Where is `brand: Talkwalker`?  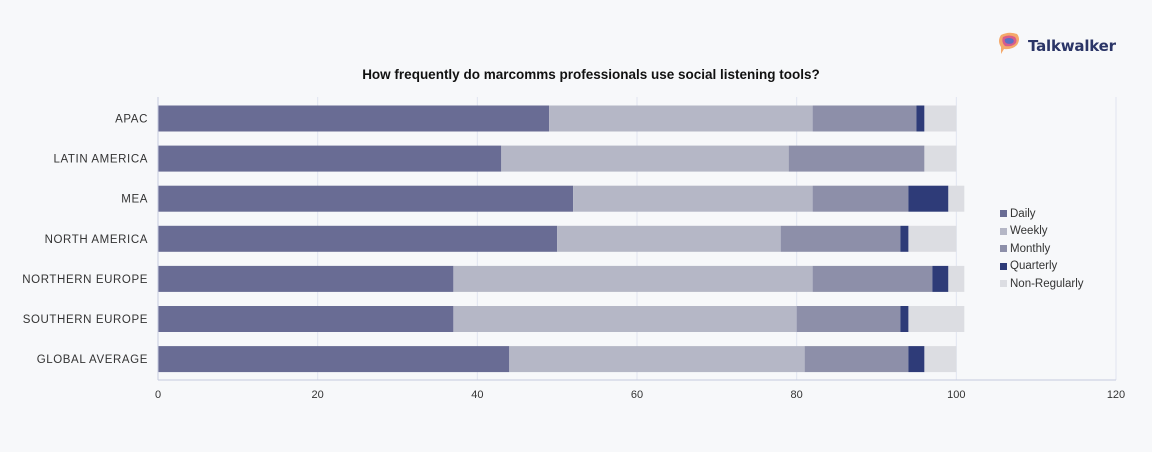
brand: Talkwalker is located at coordinates (1056, 45).